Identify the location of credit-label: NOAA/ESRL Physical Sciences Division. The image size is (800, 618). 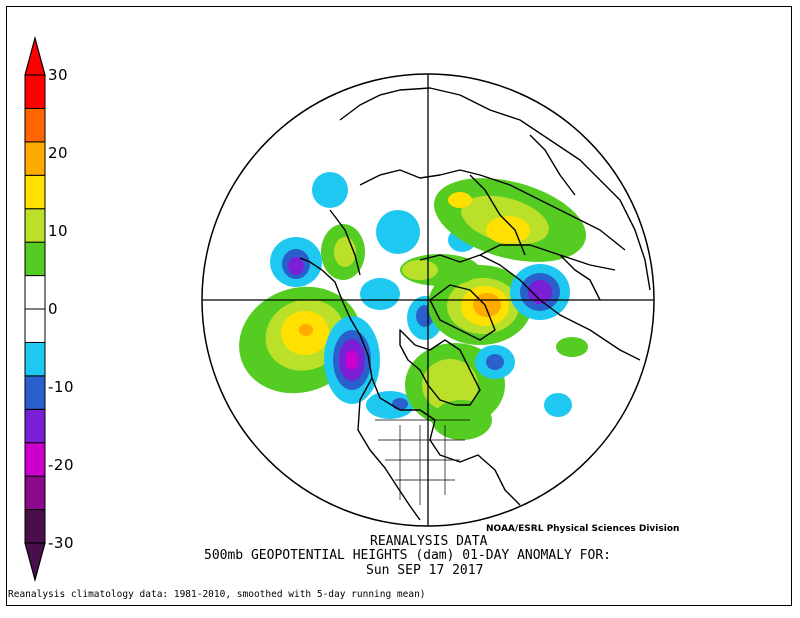
(583, 529).